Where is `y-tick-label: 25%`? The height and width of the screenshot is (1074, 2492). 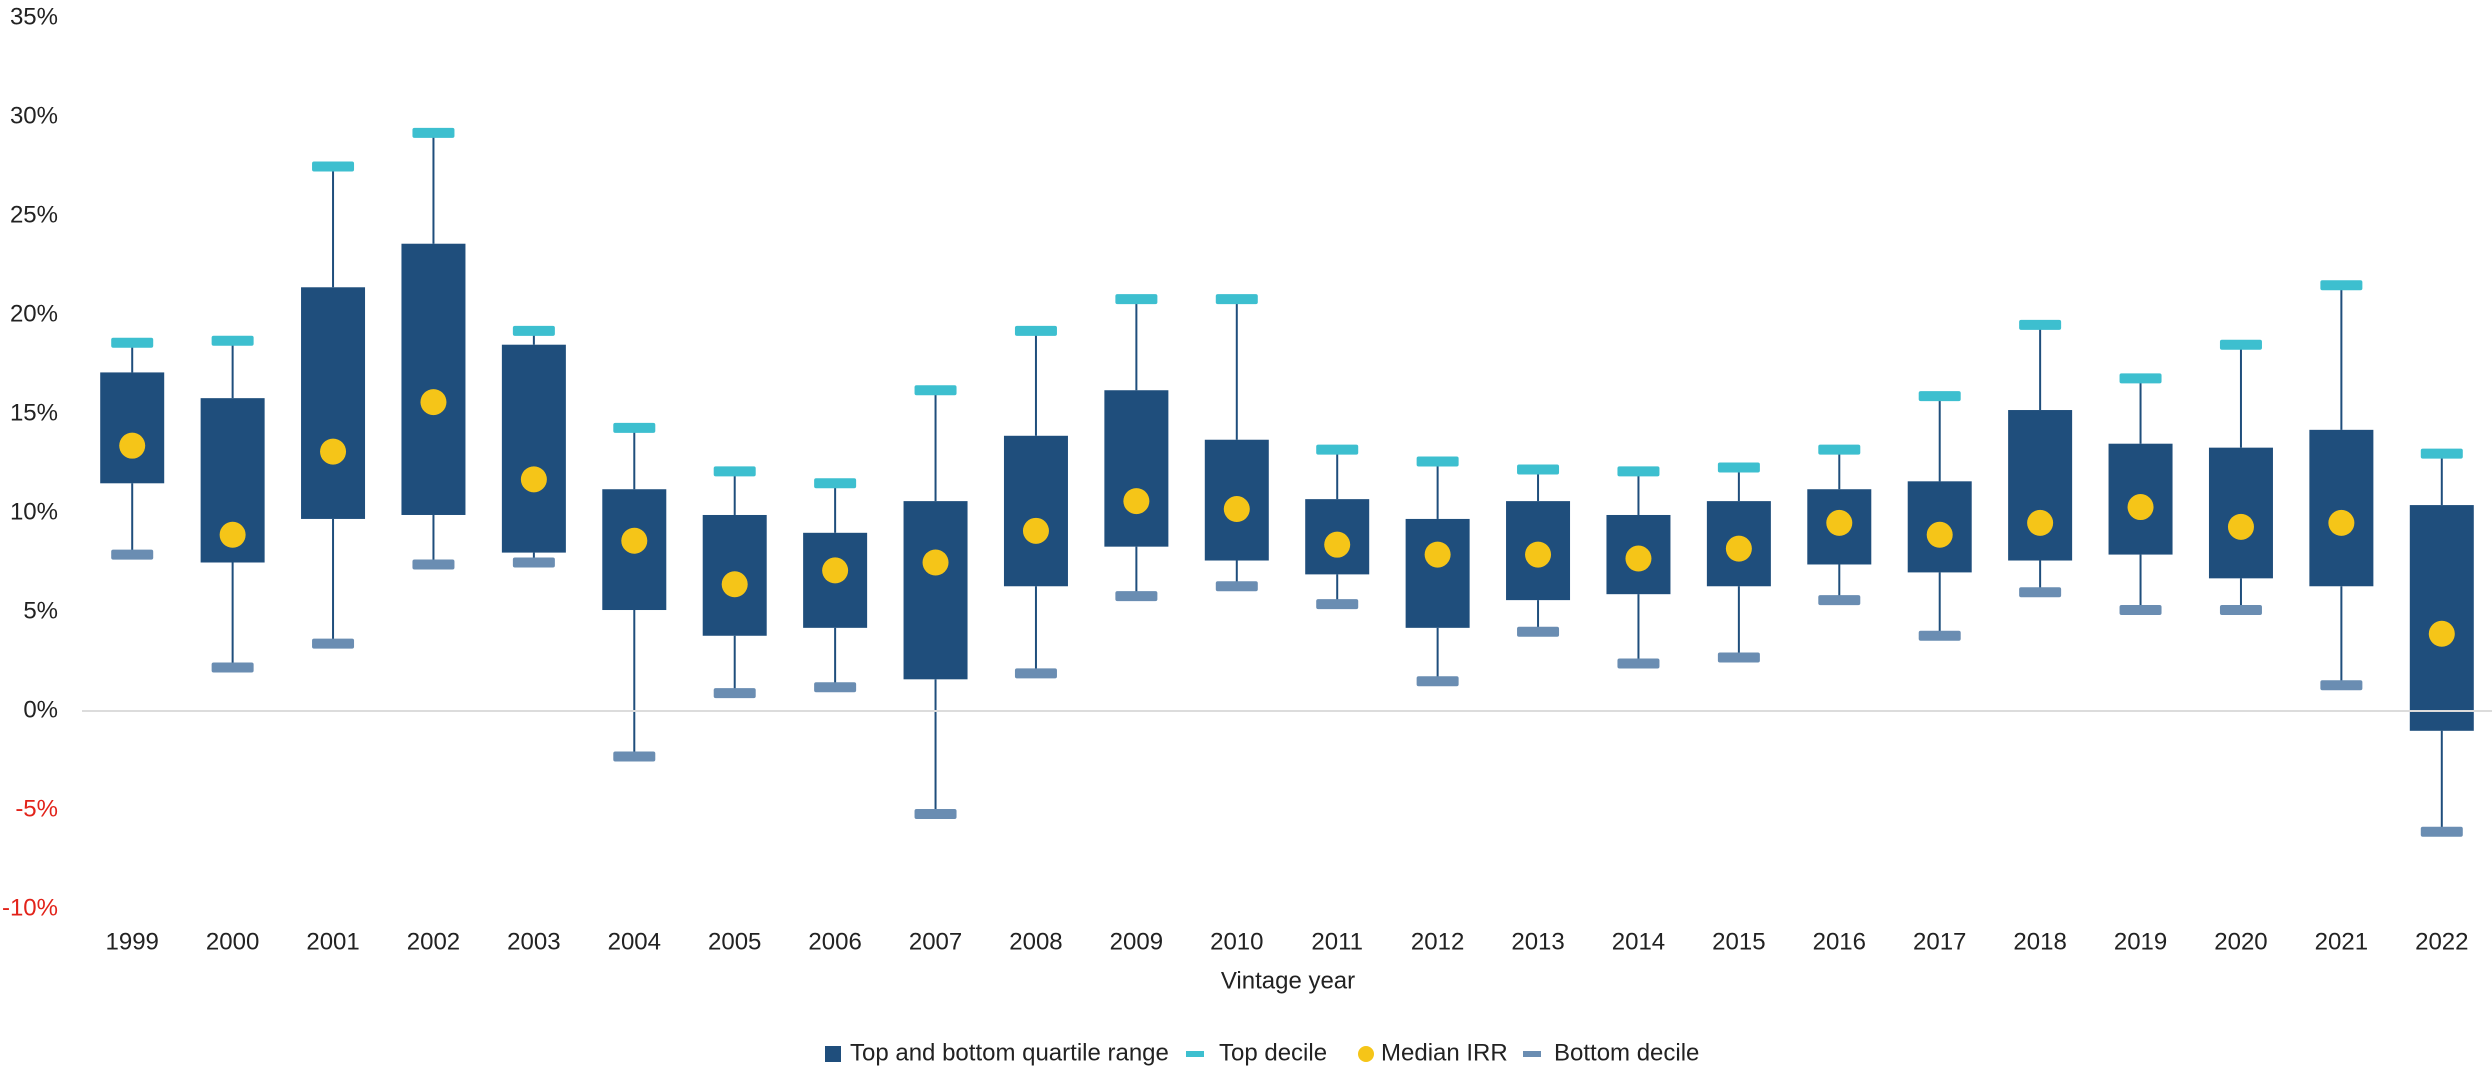 y-tick-label: 25% is located at coordinates (34, 214).